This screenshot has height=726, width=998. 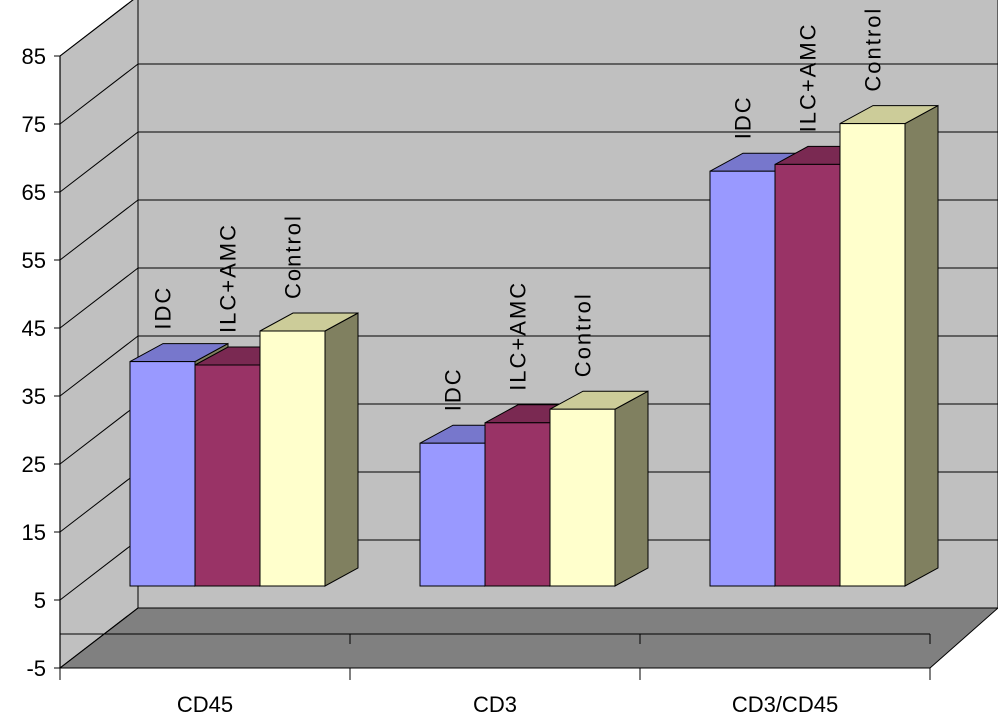 I want to click on side-wall, so click(x=99, y=335).